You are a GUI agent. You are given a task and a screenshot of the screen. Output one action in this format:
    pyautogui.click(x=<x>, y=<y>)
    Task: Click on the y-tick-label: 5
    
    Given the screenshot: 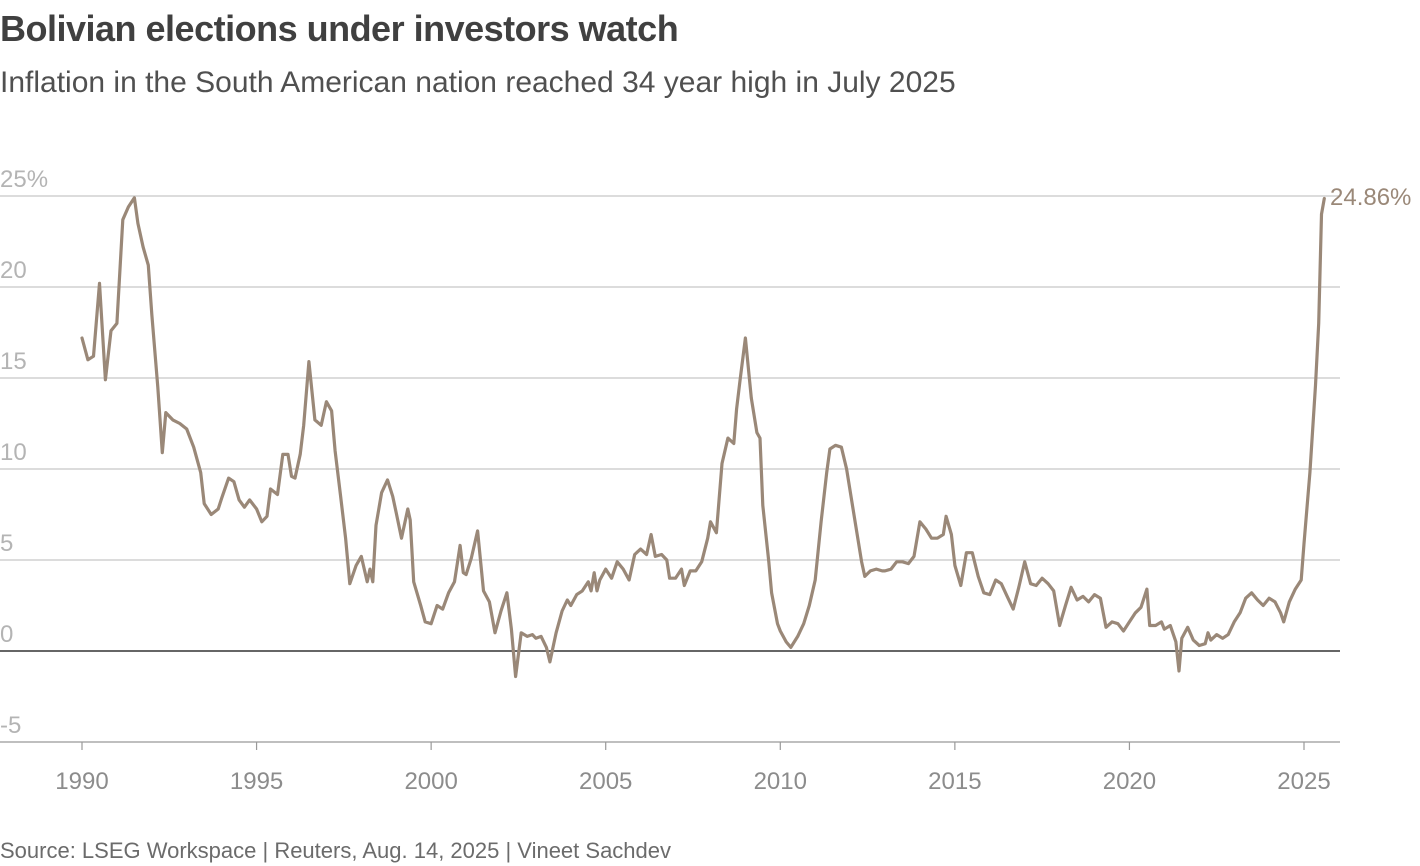 What is the action you would take?
    pyautogui.click(x=6, y=543)
    